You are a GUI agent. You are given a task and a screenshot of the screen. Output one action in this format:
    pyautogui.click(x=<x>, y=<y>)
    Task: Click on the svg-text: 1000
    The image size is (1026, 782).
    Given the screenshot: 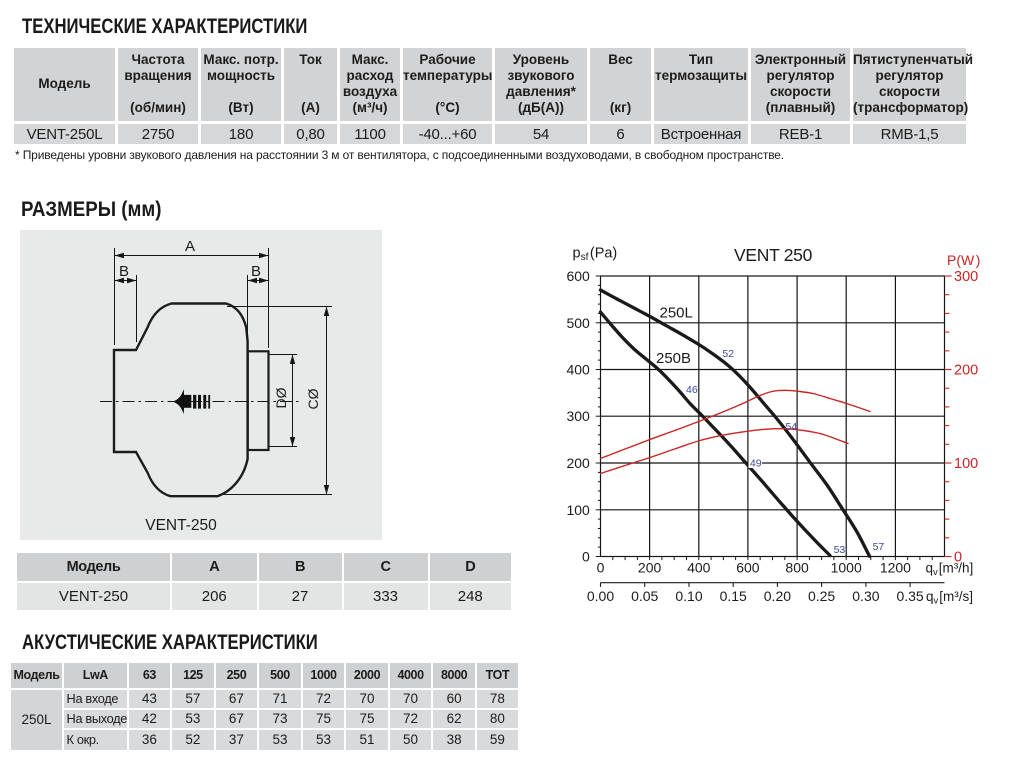 What is the action you would take?
    pyautogui.click(x=846, y=567)
    